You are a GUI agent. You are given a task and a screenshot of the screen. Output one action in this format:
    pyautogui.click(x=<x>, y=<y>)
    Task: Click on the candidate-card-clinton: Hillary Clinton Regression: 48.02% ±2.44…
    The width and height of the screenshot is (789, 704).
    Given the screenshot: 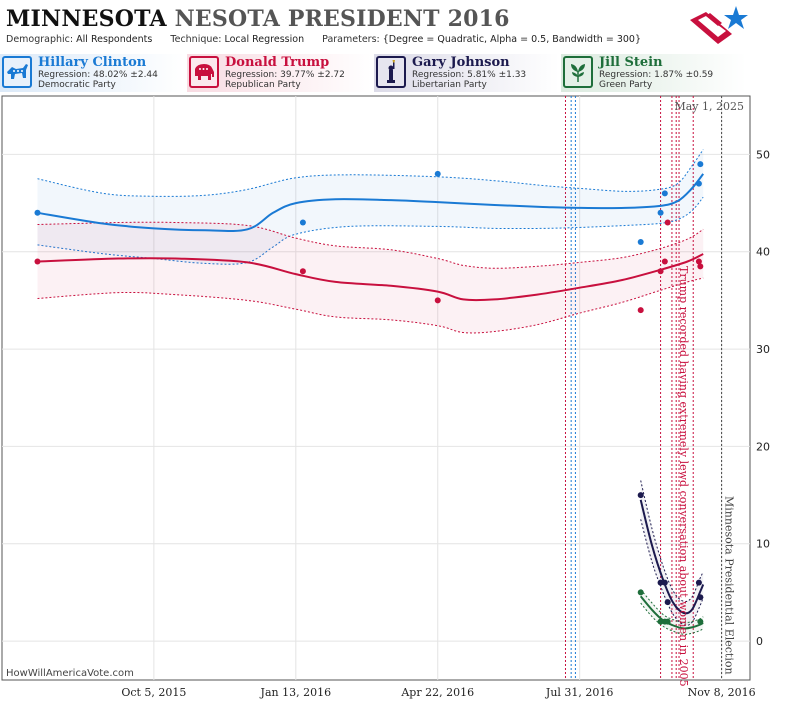 What is the action you would take?
    pyautogui.click(x=92, y=73)
    